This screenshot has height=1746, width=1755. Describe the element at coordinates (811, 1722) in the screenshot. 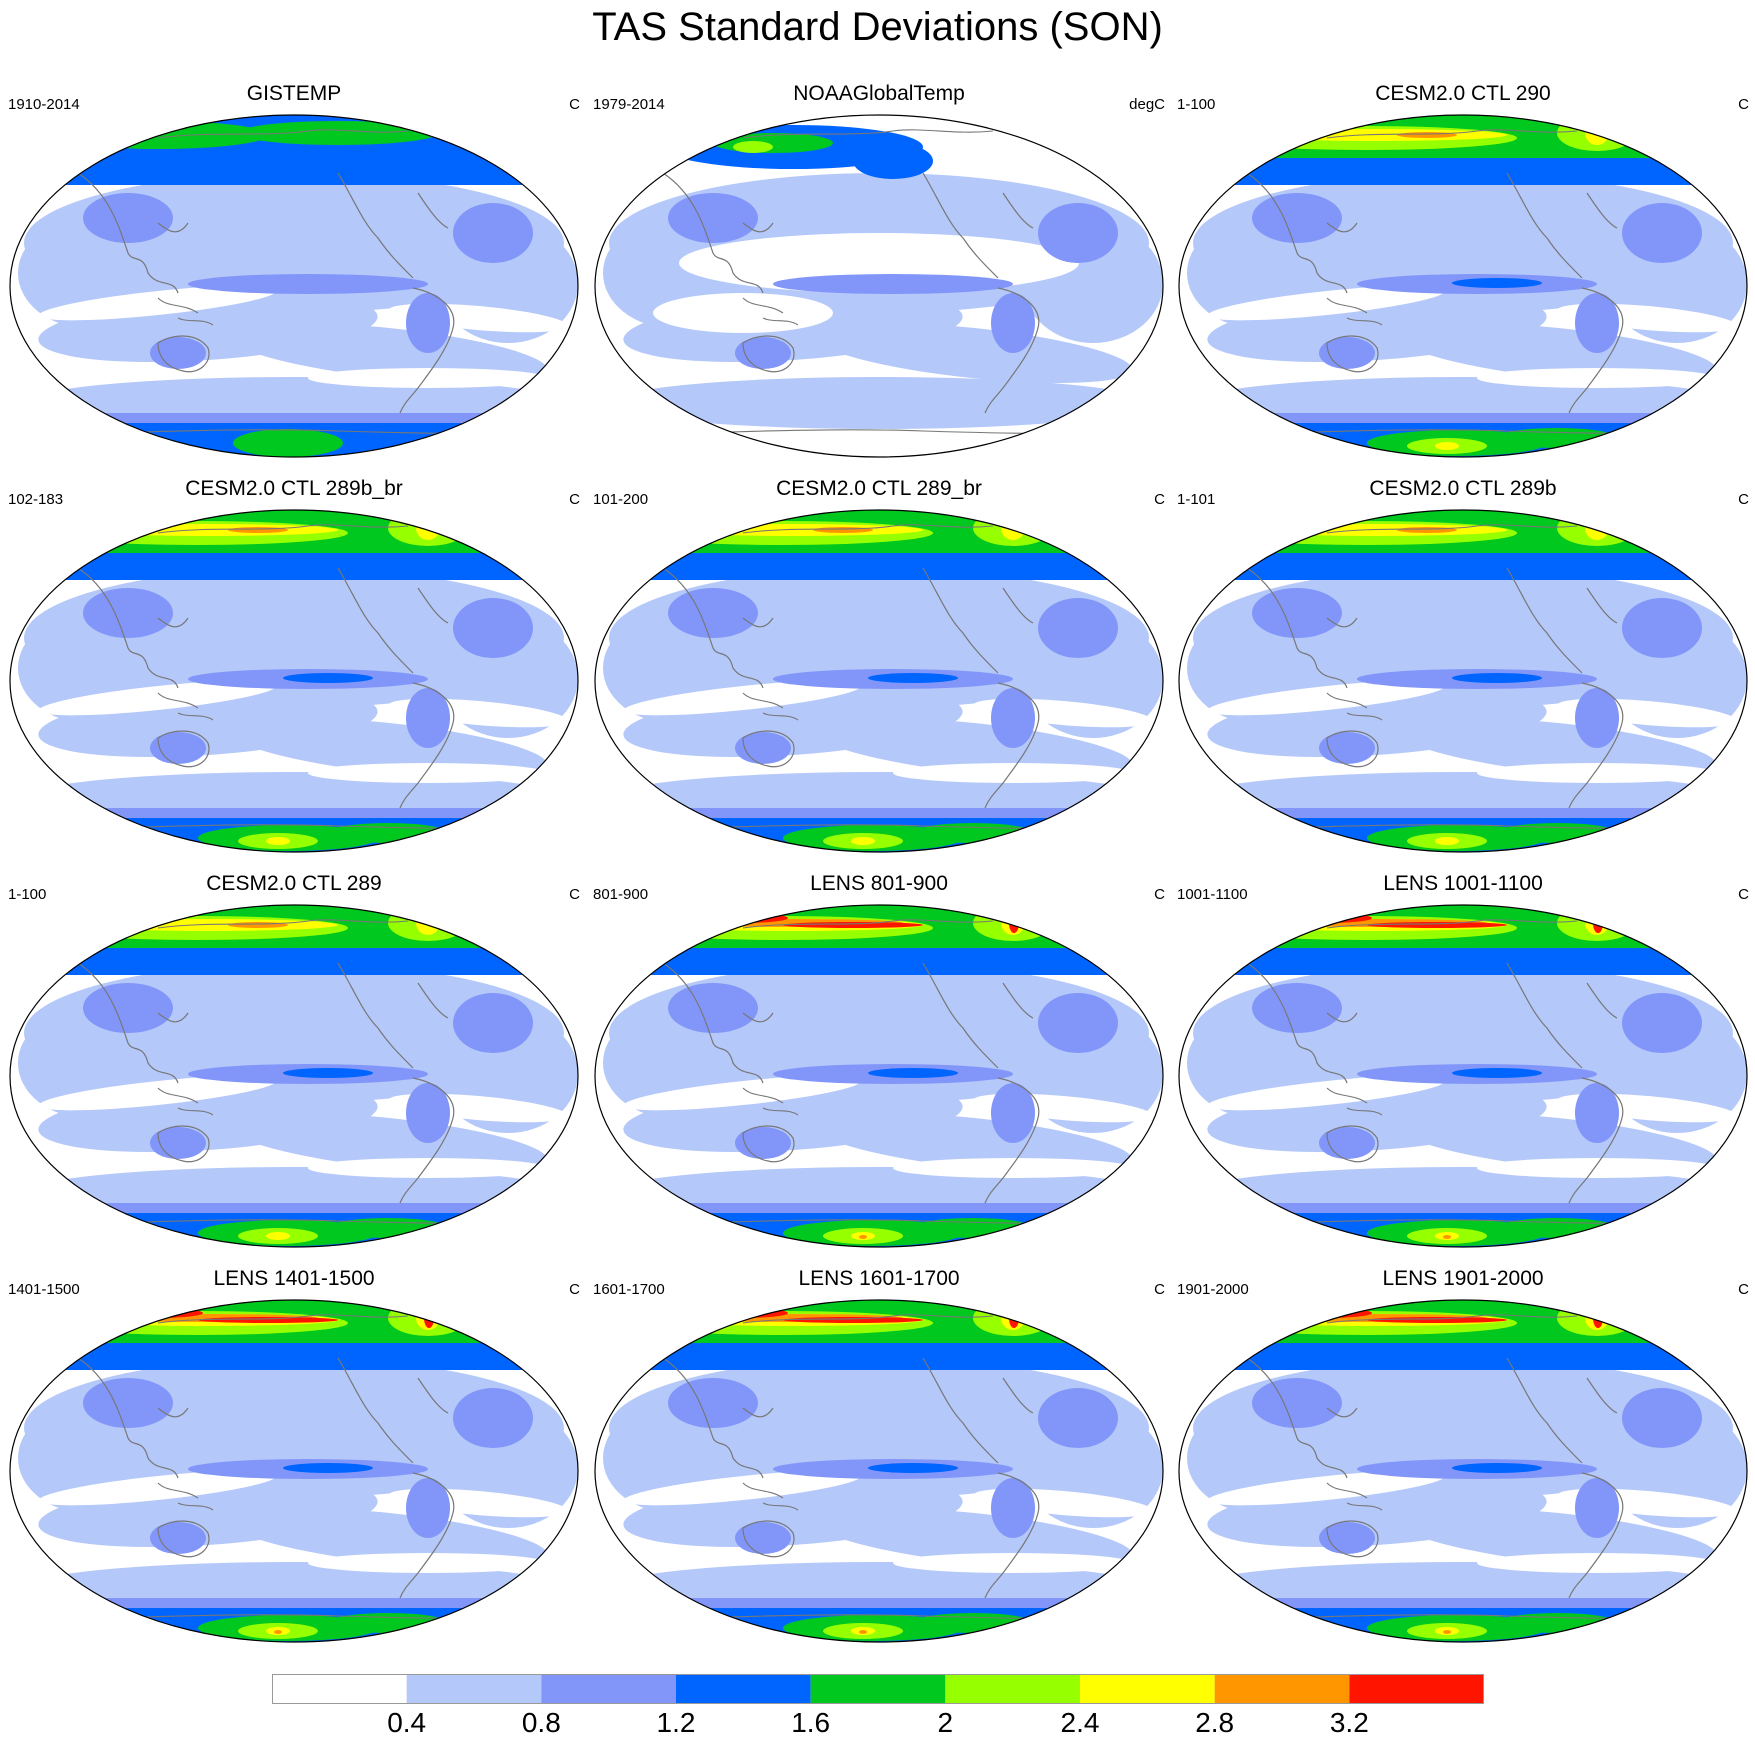

I see `colorbar-tick-label: 1.6` at that location.